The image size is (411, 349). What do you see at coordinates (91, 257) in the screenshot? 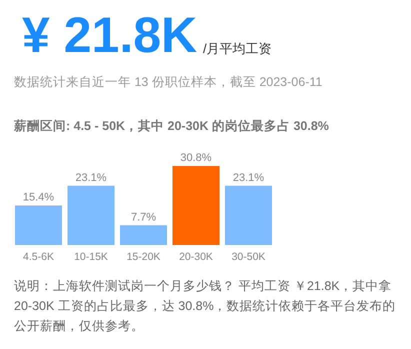
I see `x-tick-label: 10-15K` at bounding box center [91, 257].